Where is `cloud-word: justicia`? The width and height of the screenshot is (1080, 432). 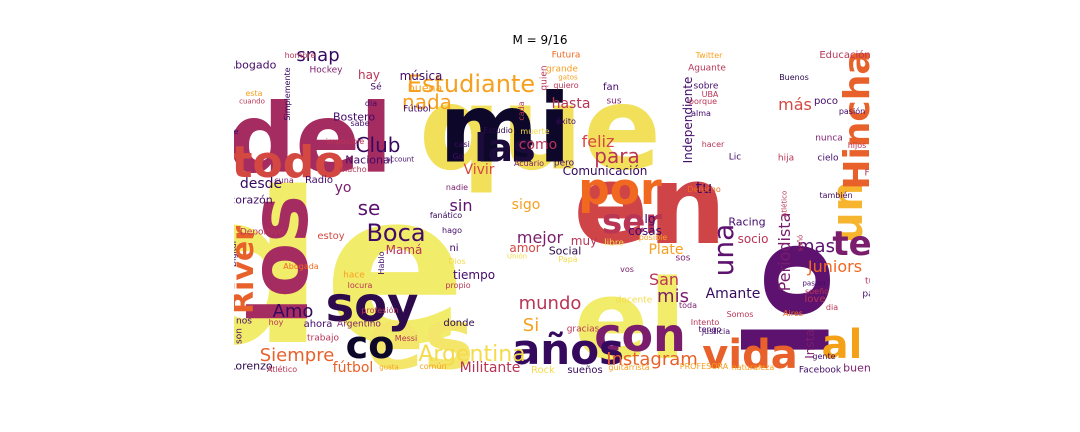
cloud-word: justicia is located at coordinates (716, 331).